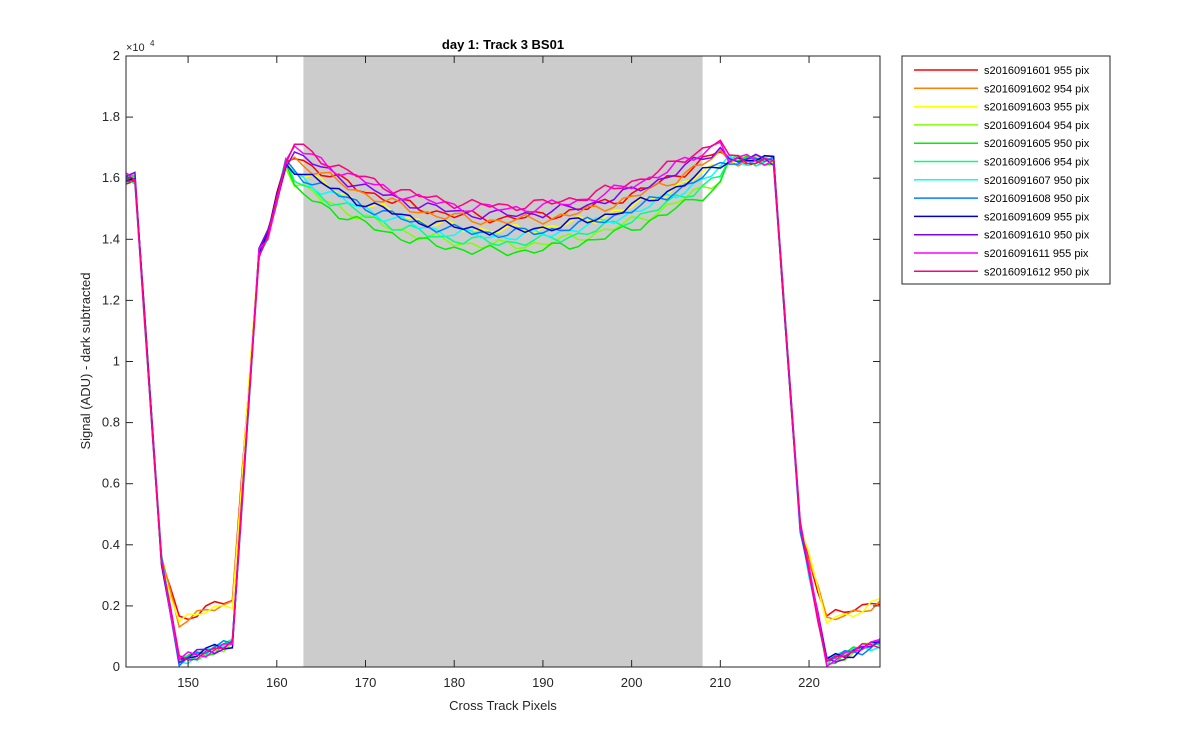 This screenshot has width=1200, height=750. What do you see at coordinates (1037, 144) in the screenshot?
I see `legend-label: s2016091605 950 pix` at bounding box center [1037, 144].